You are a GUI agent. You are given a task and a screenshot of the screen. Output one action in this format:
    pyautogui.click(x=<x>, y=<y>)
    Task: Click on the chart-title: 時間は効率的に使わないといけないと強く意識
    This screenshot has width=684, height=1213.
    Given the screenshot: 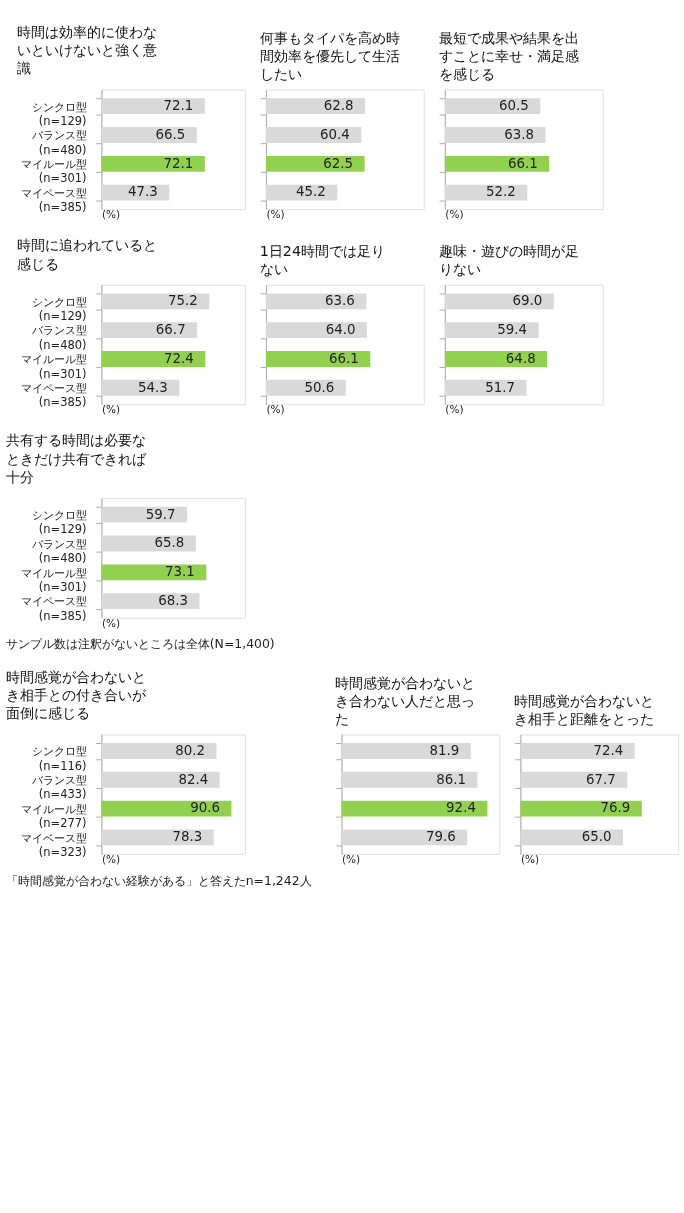 What is the action you would take?
    pyautogui.click(x=87, y=50)
    